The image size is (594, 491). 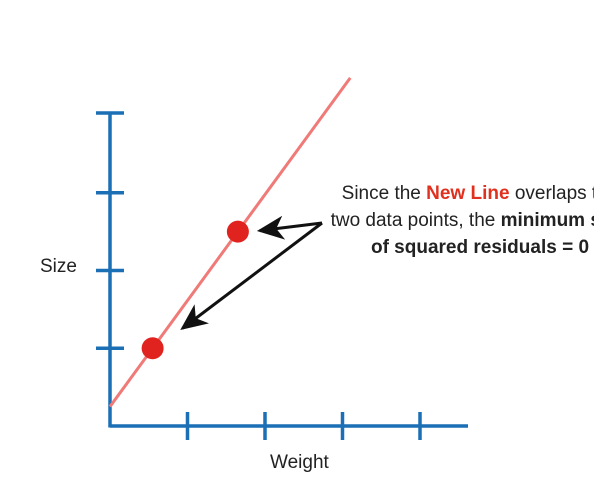 I want to click on annotation-text-3: of squared residuals = 0, so click(x=480, y=247).